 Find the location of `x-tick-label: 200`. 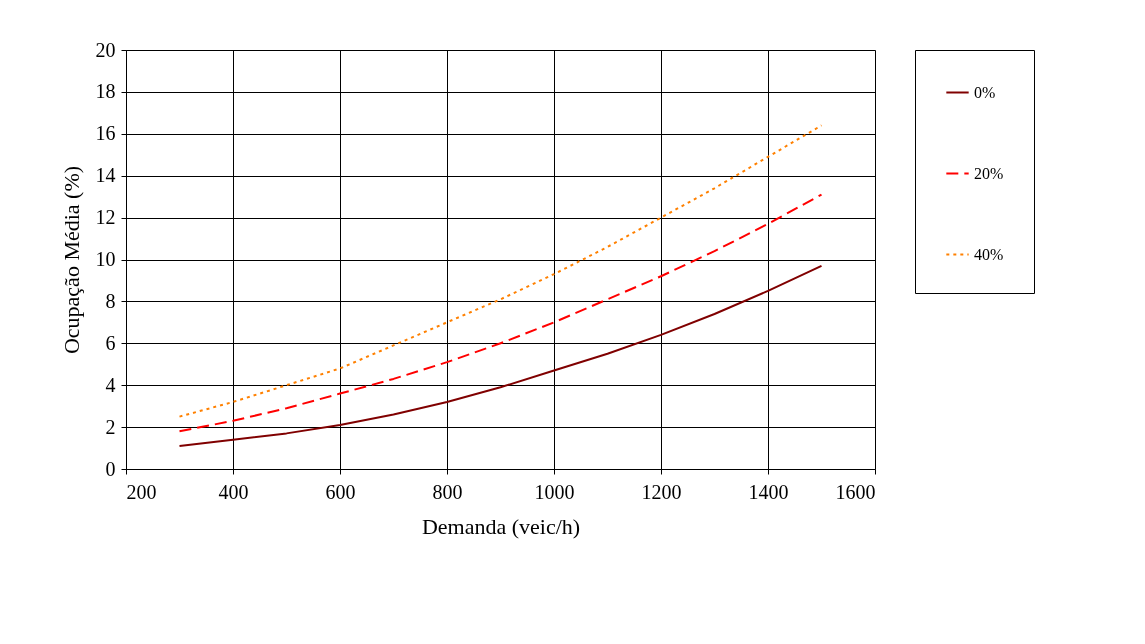

x-tick-label: 200 is located at coordinates (141, 491).